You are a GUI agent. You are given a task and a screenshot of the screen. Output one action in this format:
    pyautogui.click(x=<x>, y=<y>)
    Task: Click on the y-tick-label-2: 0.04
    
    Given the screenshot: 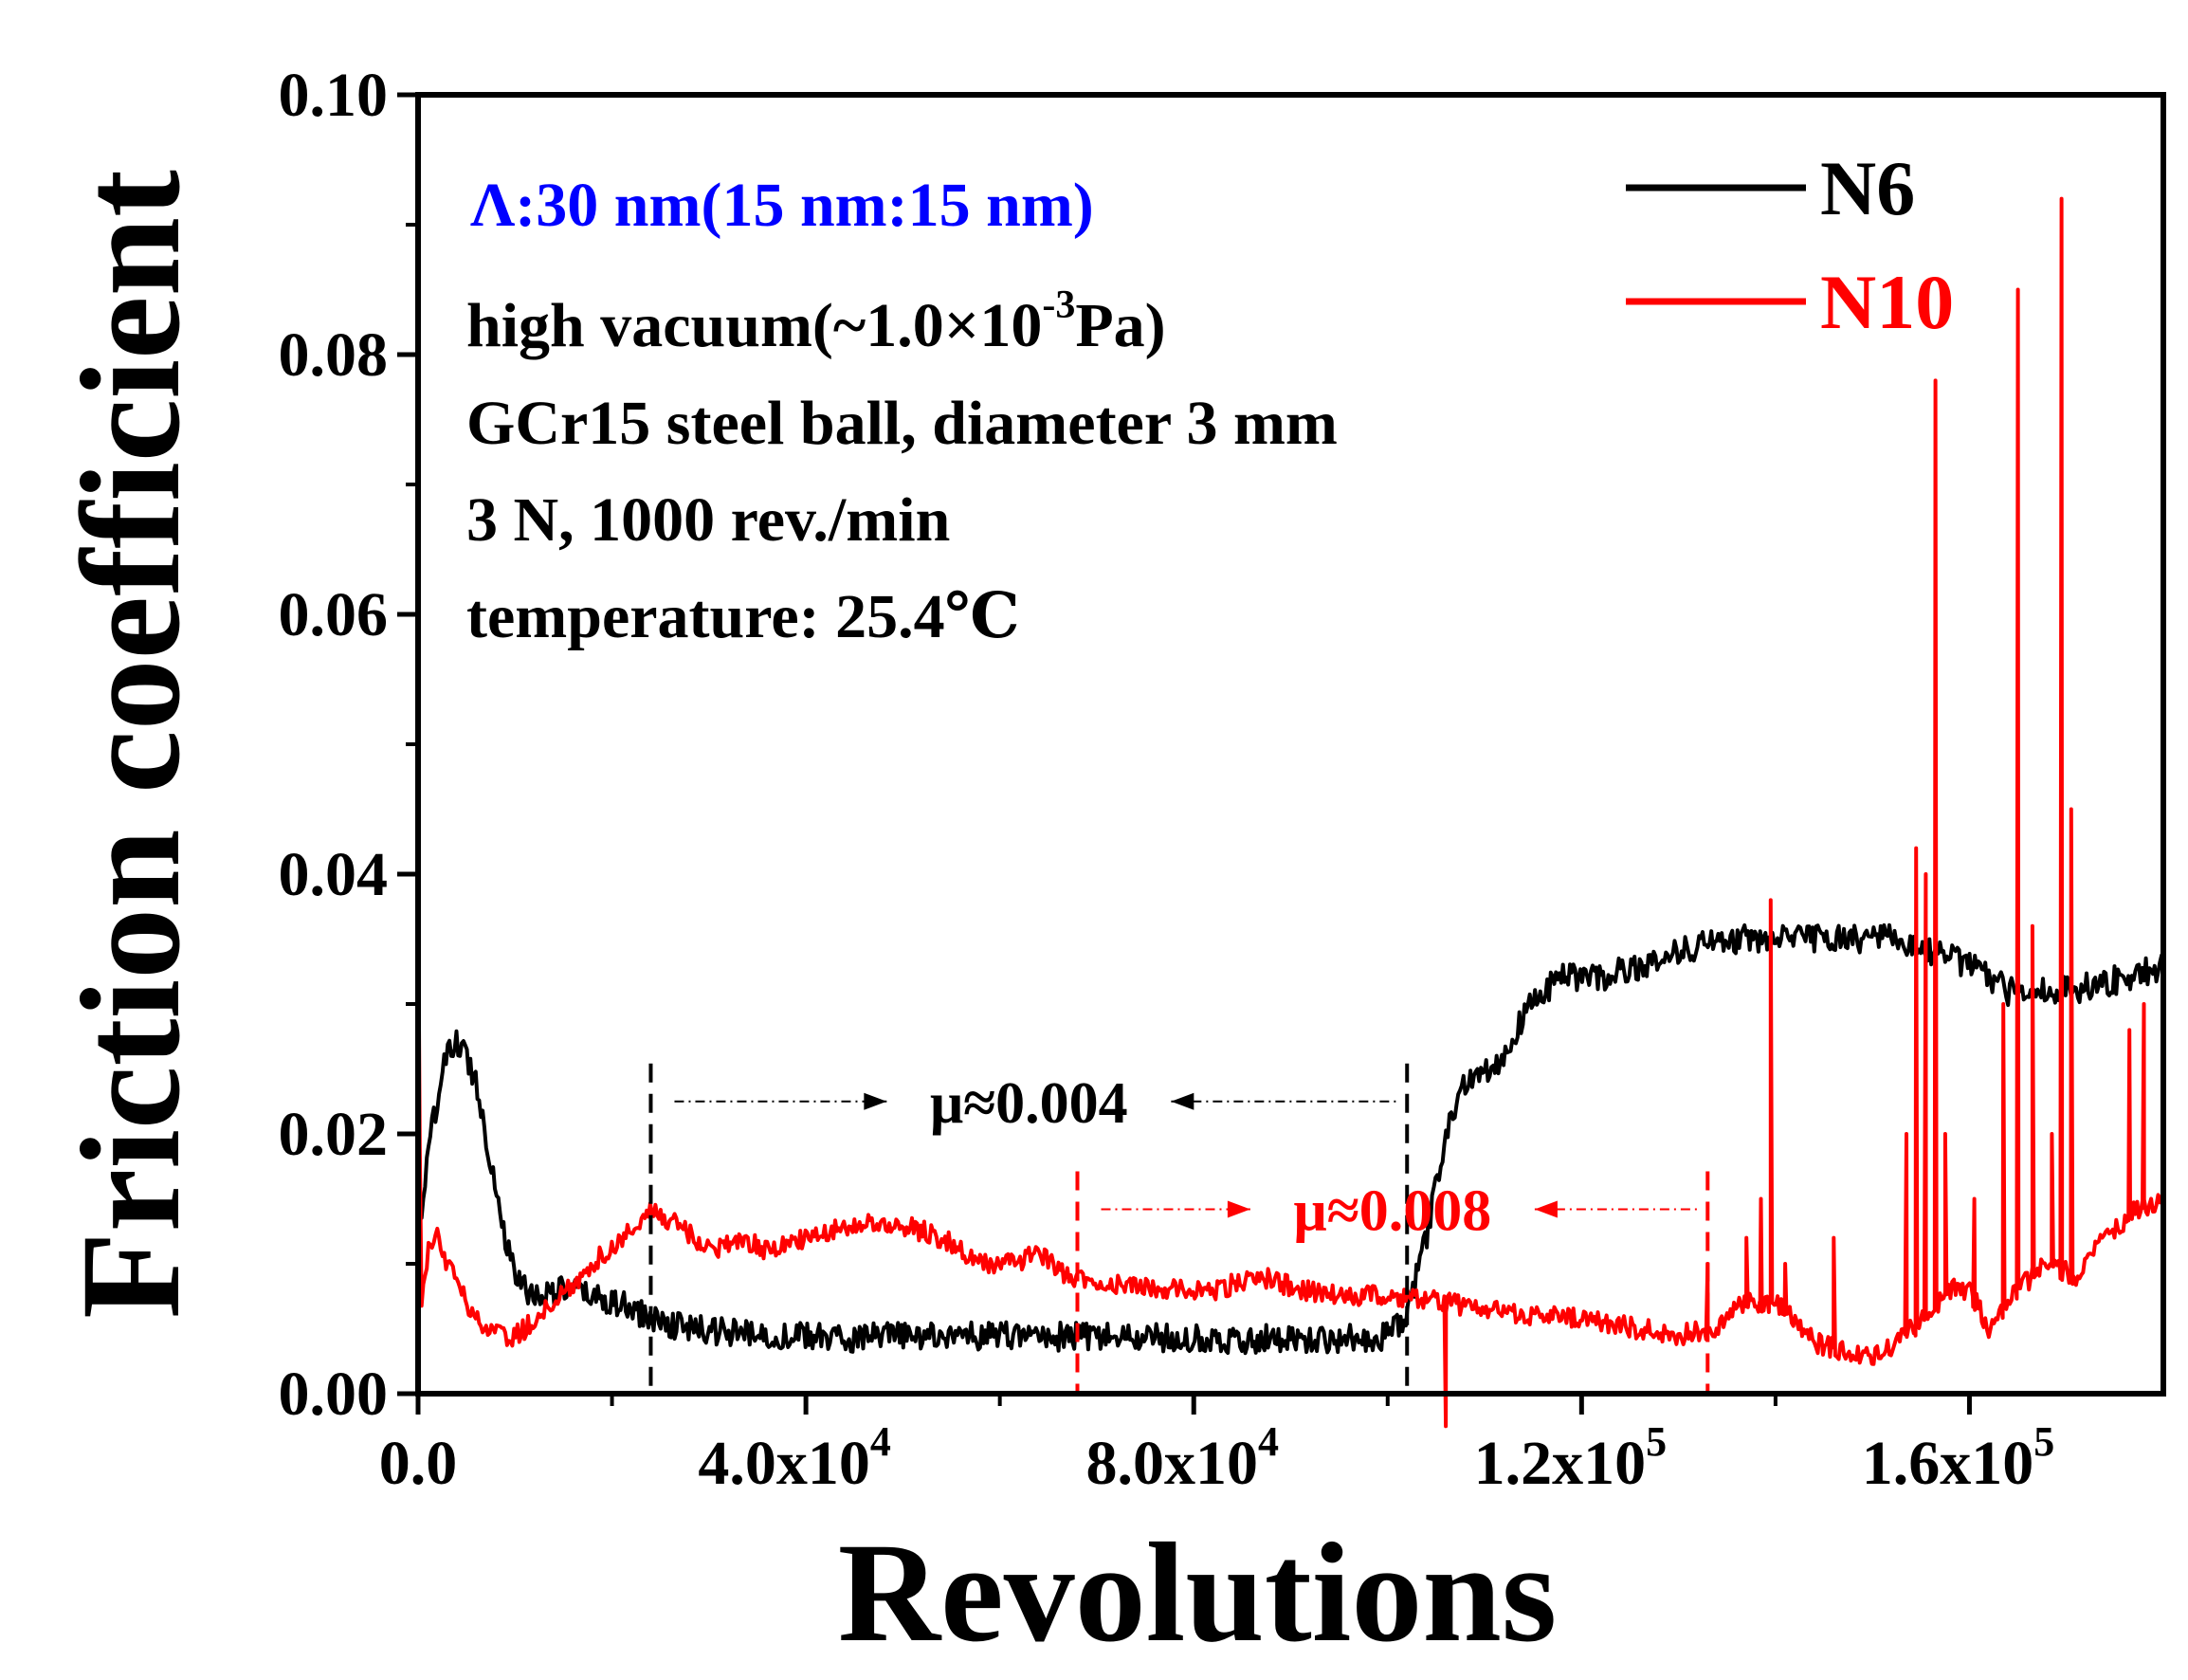 What is the action you would take?
    pyautogui.click(x=334, y=874)
    